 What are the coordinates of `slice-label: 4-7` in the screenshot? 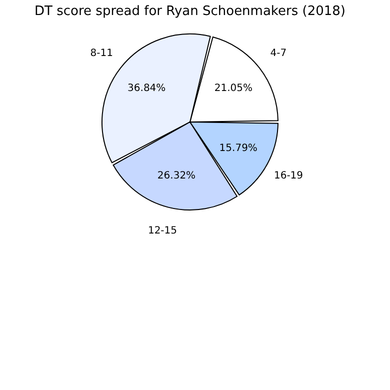 It's located at (278, 54).